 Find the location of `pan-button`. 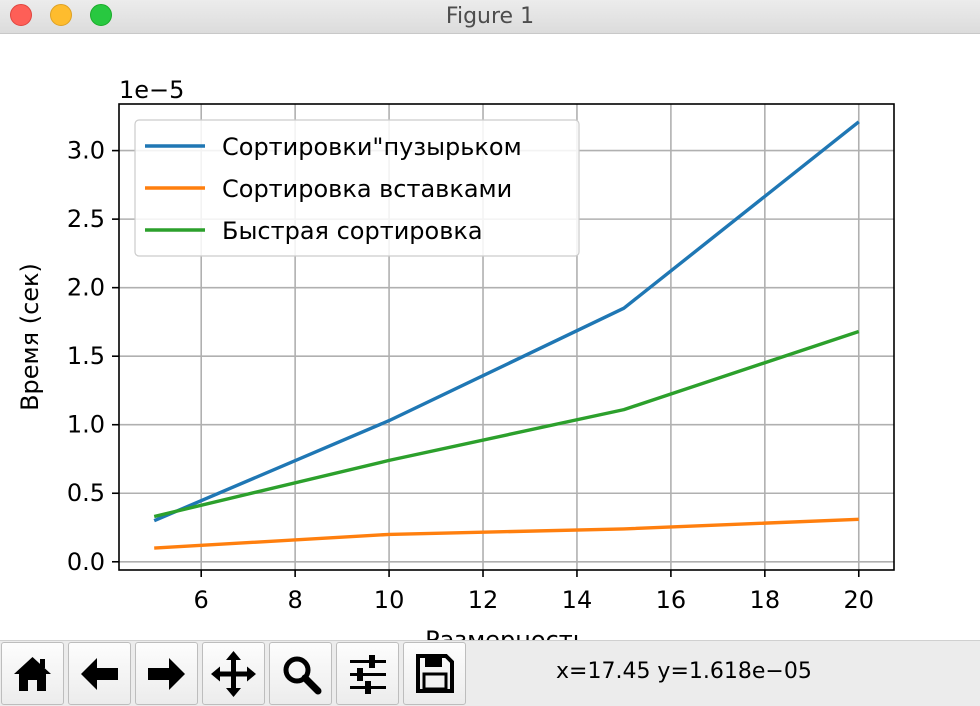

pan-button is located at coordinates (233, 673).